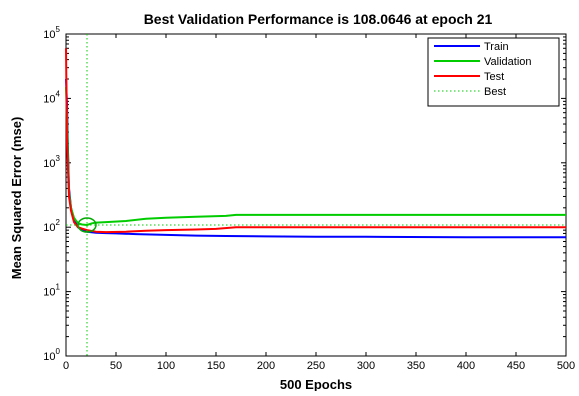 Image resolution: width=579 pixels, height=396 pixels. I want to click on y-tick-label-exponent: 5, so click(58, 29).